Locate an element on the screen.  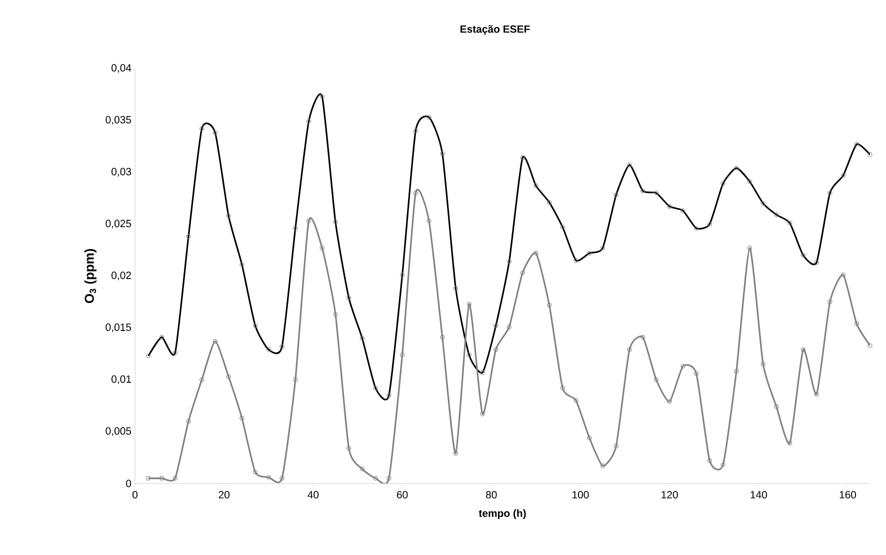
x-tick-label: 120 is located at coordinates (670, 494).